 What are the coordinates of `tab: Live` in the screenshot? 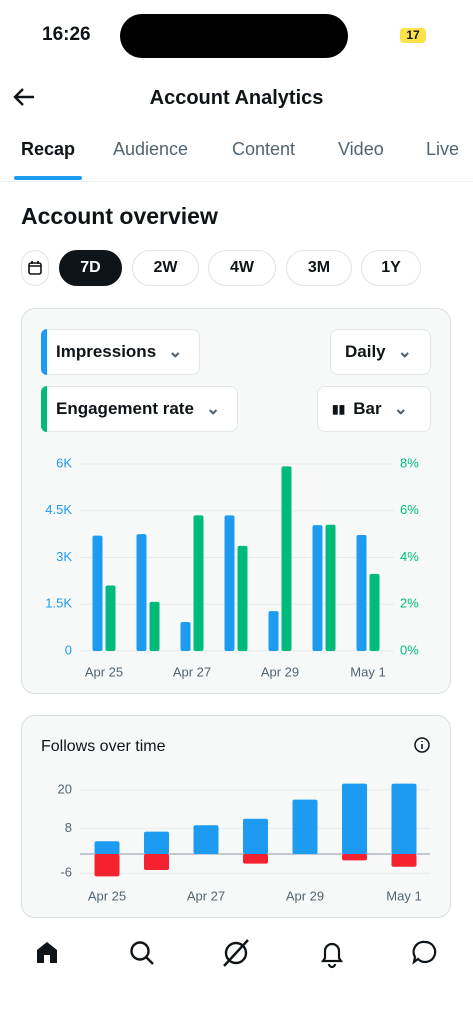 It's located at (443, 149).